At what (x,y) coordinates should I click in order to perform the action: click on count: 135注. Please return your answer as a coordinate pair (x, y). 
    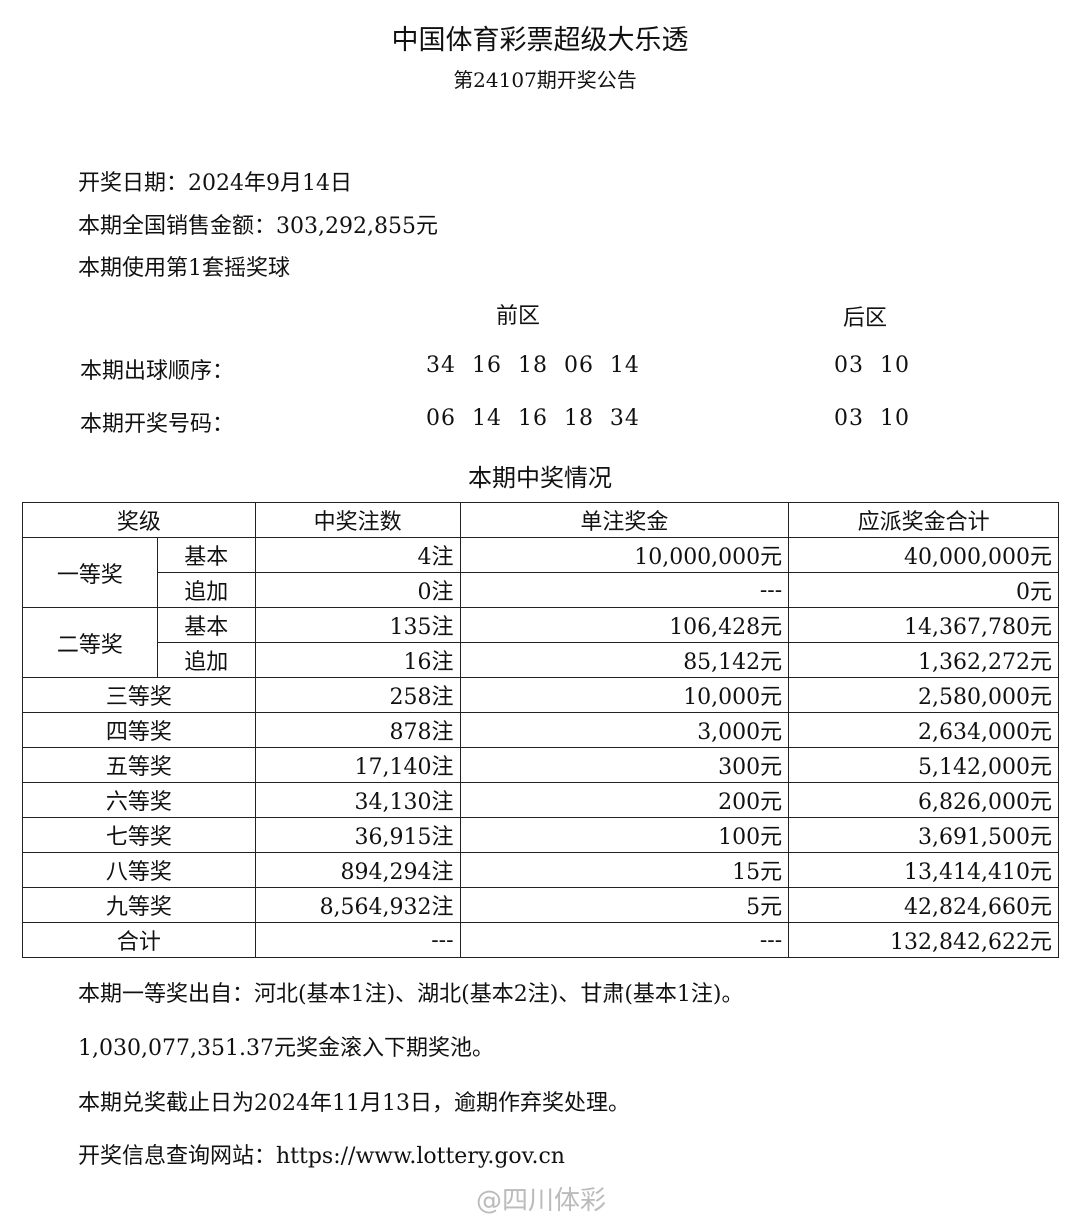
    Looking at the image, I should click on (357, 625).